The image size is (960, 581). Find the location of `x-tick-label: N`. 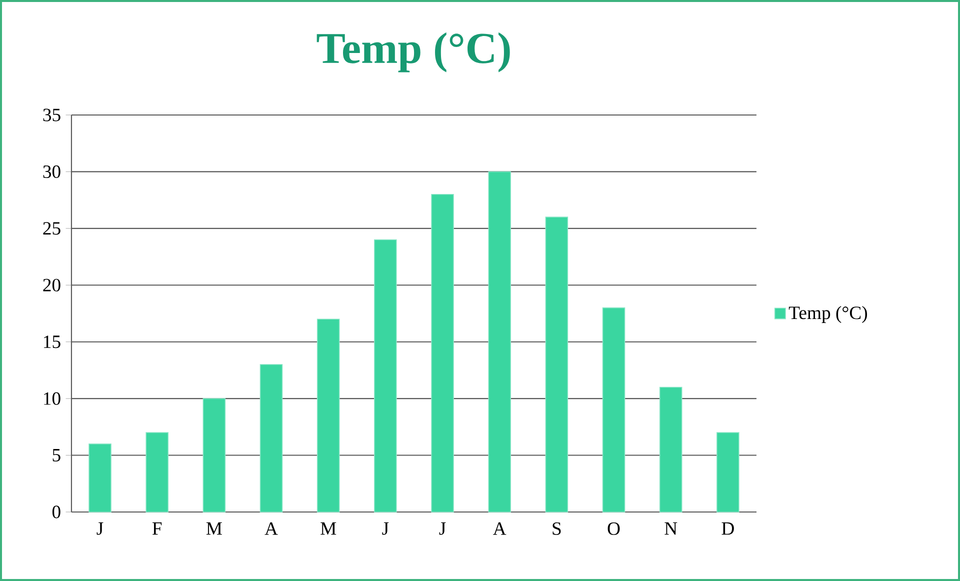

x-tick-label: N is located at coordinates (671, 528).